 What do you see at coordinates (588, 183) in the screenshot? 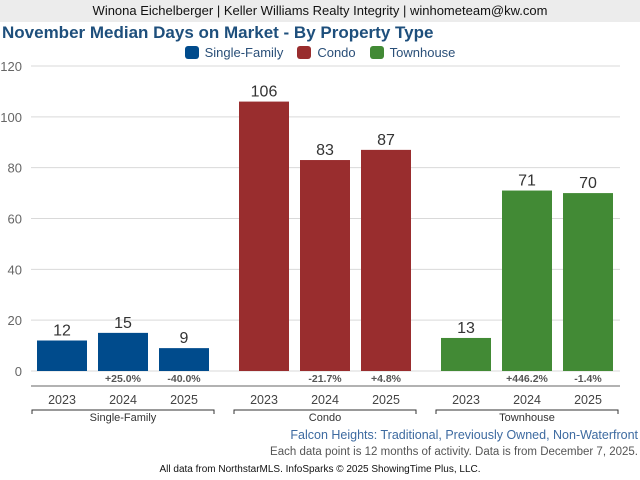
I see `bar-value-label: 70` at bounding box center [588, 183].